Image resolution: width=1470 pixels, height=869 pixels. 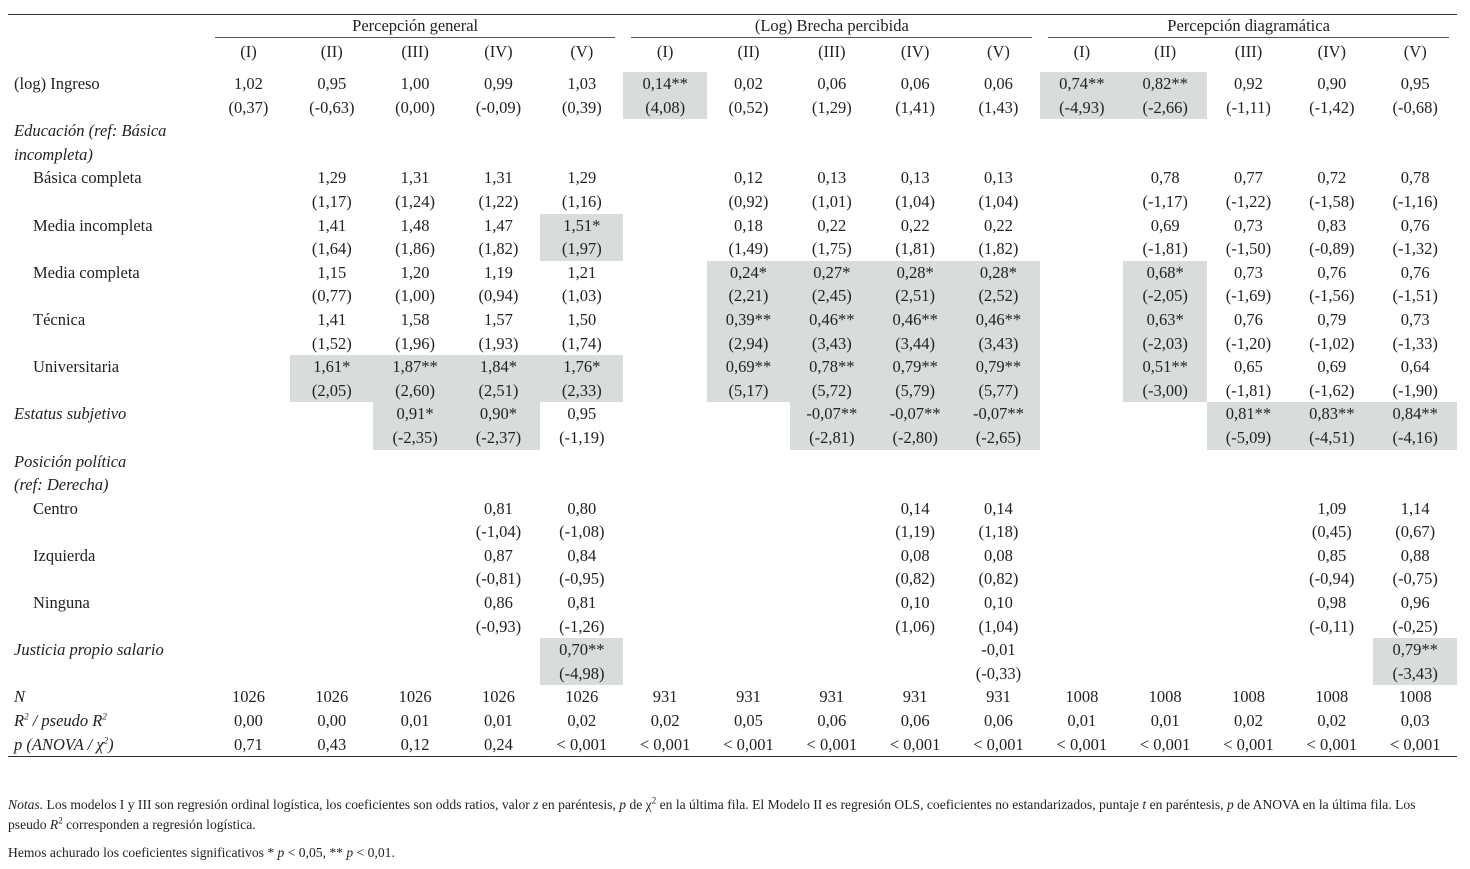 What do you see at coordinates (998, 437) in the screenshot?
I see `stat-cell: (-2,65)` at bounding box center [998, 437].